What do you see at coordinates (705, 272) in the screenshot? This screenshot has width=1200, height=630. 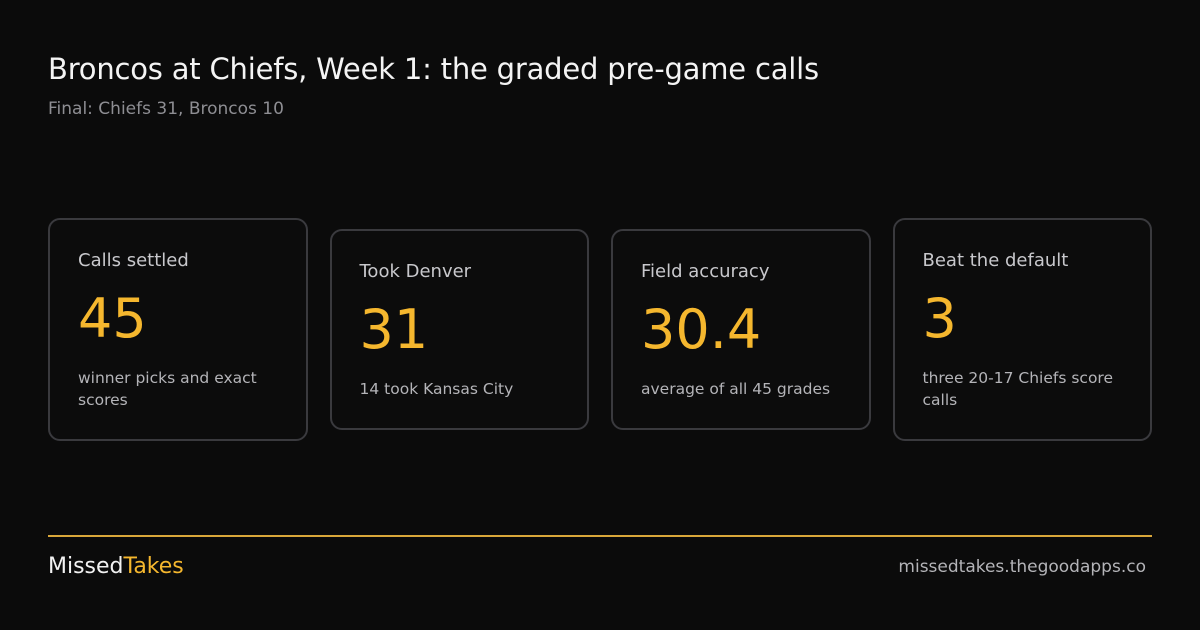 I see `card-label: Field accuracy` at bounding box center [705, 272].